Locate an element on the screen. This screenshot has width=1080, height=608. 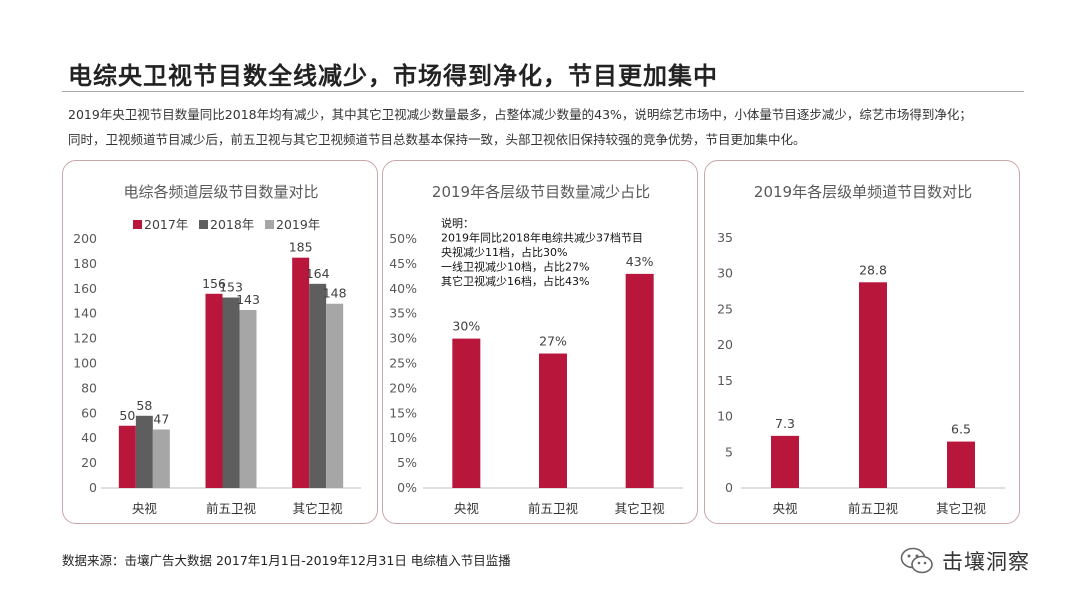
brand-mark: 击壤洞察 is located at coordinates (965, 561).